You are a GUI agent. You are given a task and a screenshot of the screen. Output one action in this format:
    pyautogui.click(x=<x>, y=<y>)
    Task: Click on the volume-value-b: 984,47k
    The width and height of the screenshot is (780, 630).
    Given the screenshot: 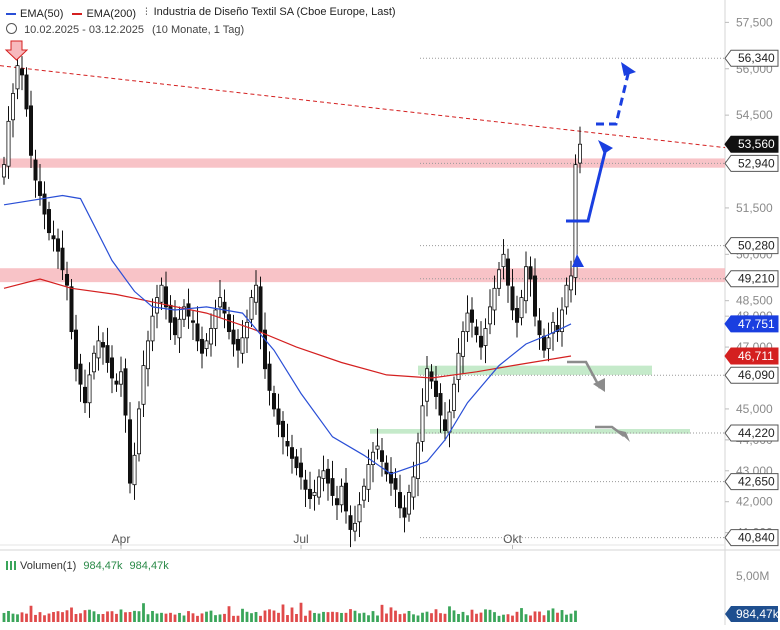 What is the action you would take?
    pyautogui.click(x=149, y=566)
    